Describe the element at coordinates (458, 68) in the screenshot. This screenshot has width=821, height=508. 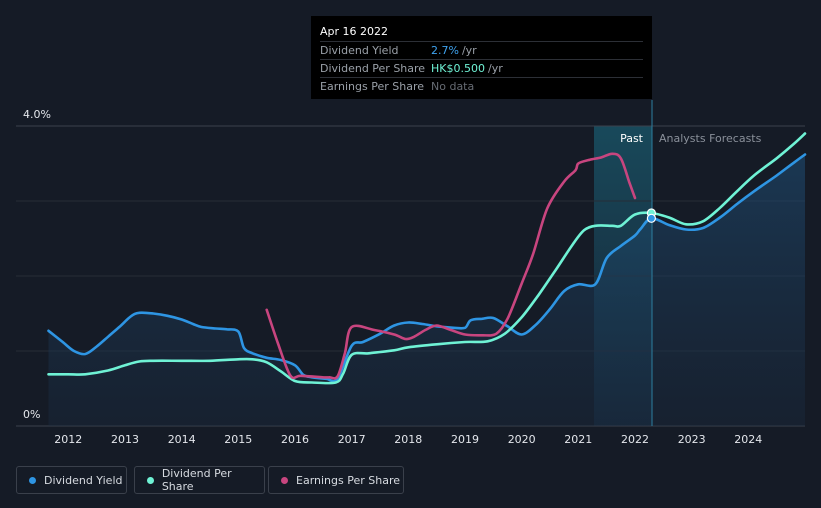
I see `tooltip-value: HK$0.500` at that location.